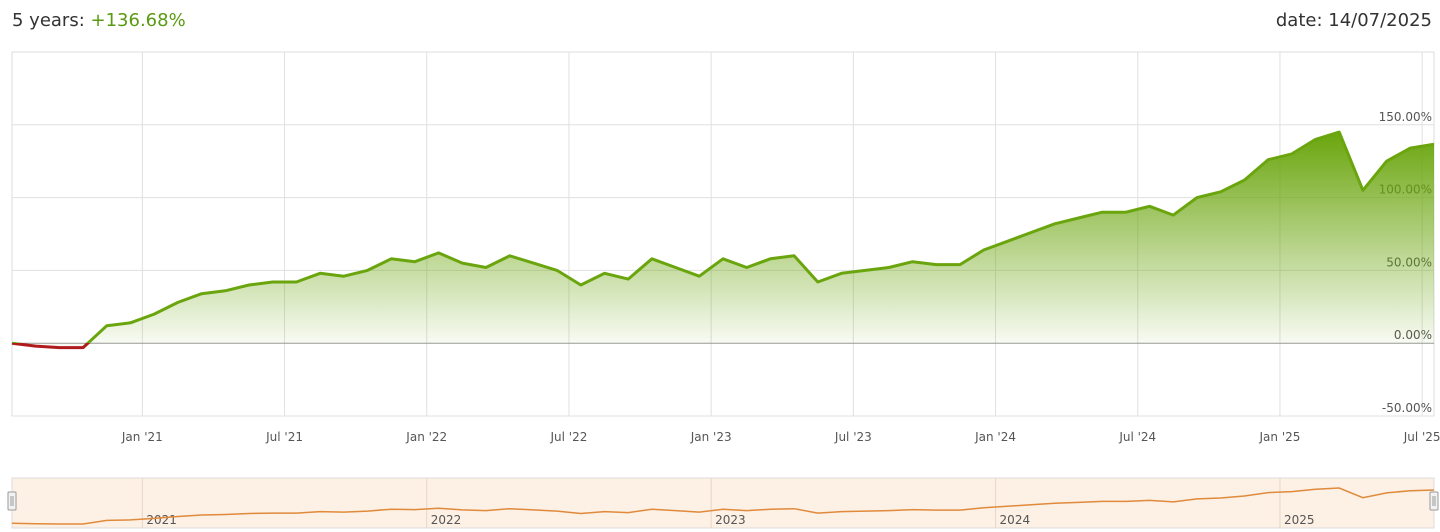 The image size is (1440, 532). Describe the element at coordinates (1421, 437) in the screenshot. I see `x-tick-label: Jul '25` at that location.